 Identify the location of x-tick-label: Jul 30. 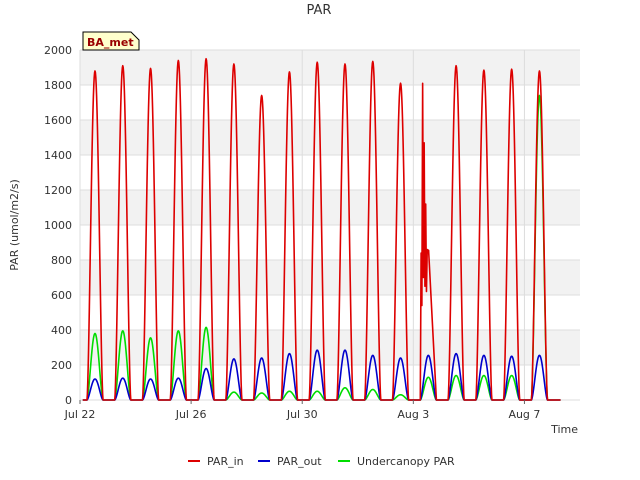
(302, 414).